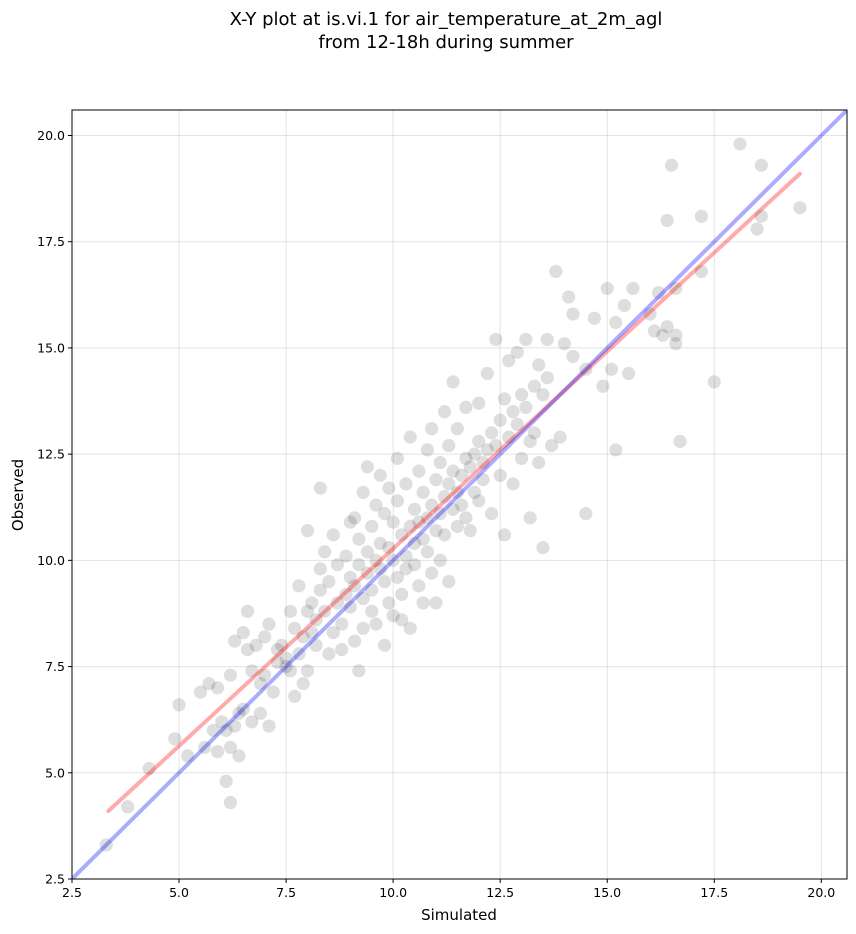 The image size is (856, 934). What do you see at coordinates (393, 892) in the screenshot?
I see `x-tick-label: 10.0` at bounding box center [393, 892].